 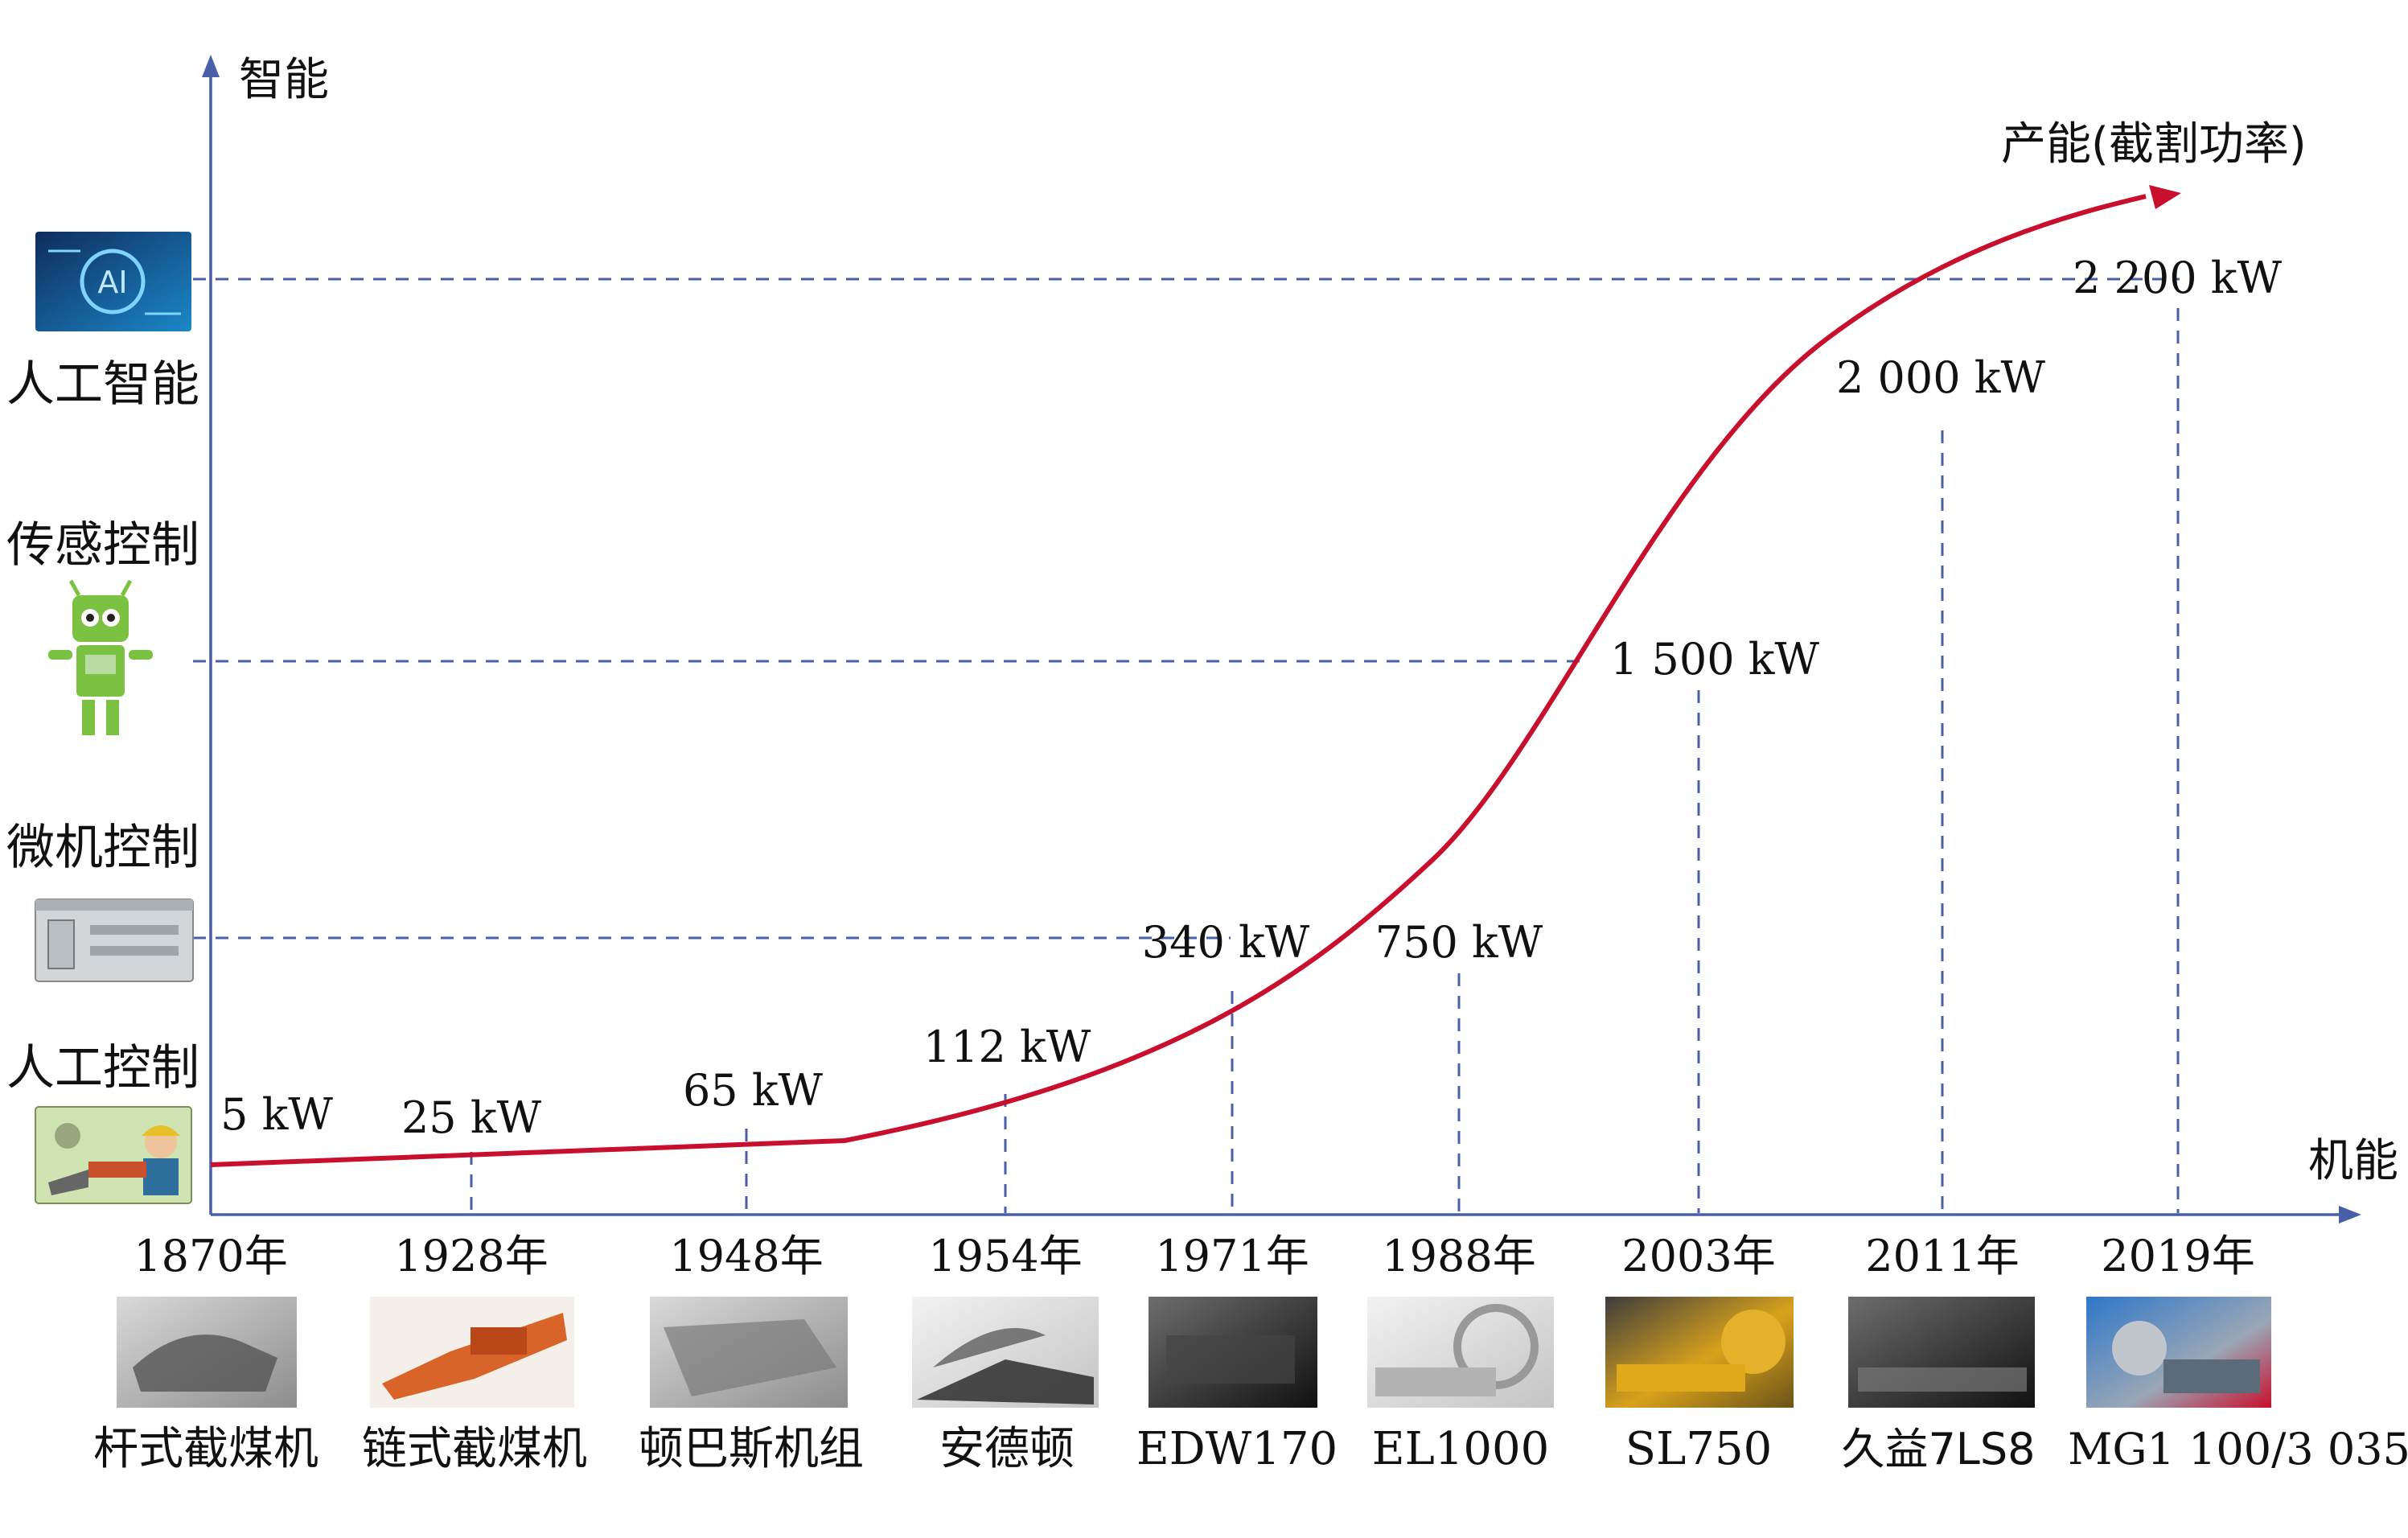 What do you see at coordinates (2154, 144) in the screenshot?
I see `curve-label: 产能(截割功率)` at bounding box center [2154, 144].